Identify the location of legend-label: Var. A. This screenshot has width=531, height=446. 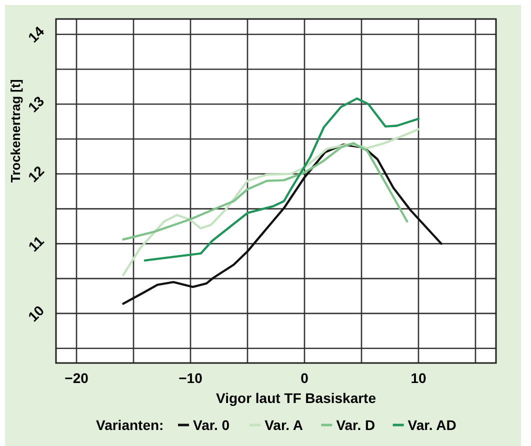
(284, 425).